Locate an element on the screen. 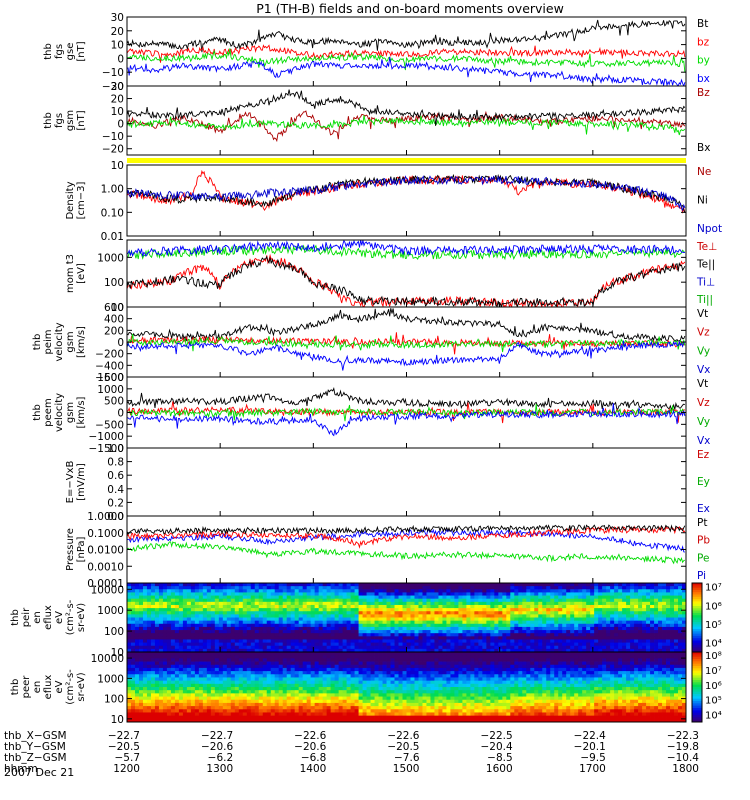 This screenshot has height=800, width=750. y-tick-label: −10 is located at coordinates (113, 137).